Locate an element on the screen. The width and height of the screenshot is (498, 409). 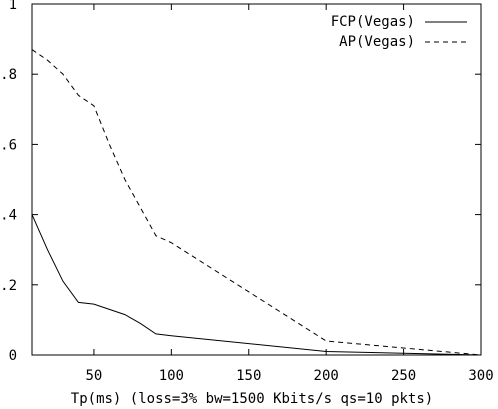
y-tick-label: .4 is located at coordinates (8, 216).